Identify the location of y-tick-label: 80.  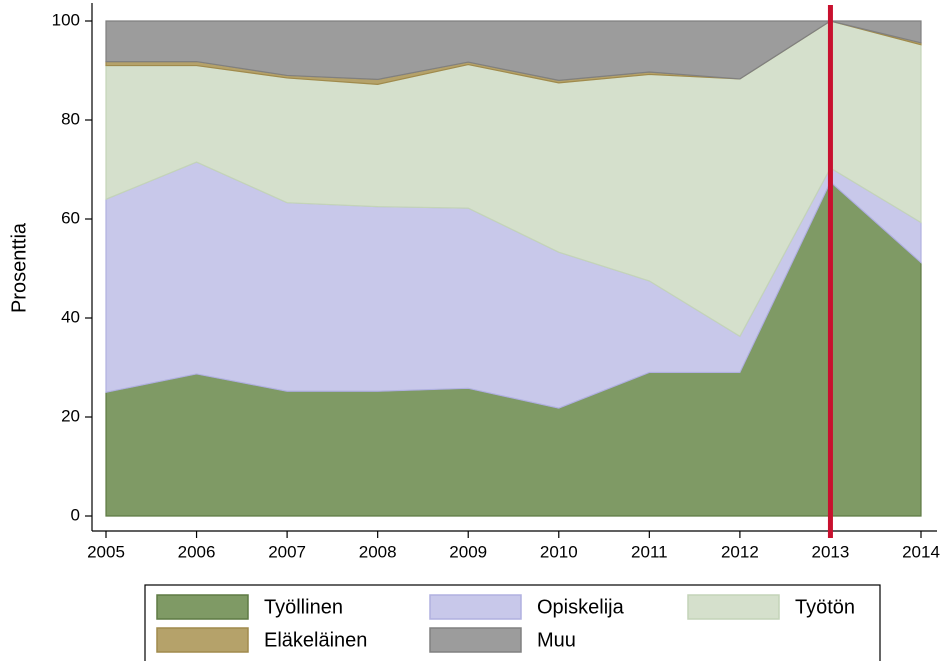
(70, 118).